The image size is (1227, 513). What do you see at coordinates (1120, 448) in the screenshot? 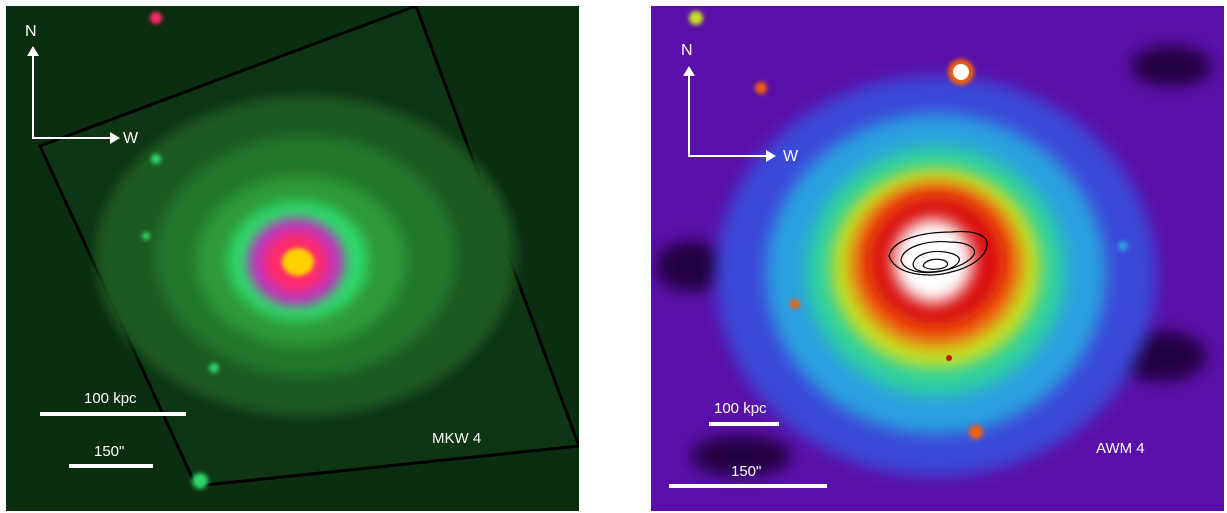
I see `object-label: AWM 4` at bounding box center [1120, 448].